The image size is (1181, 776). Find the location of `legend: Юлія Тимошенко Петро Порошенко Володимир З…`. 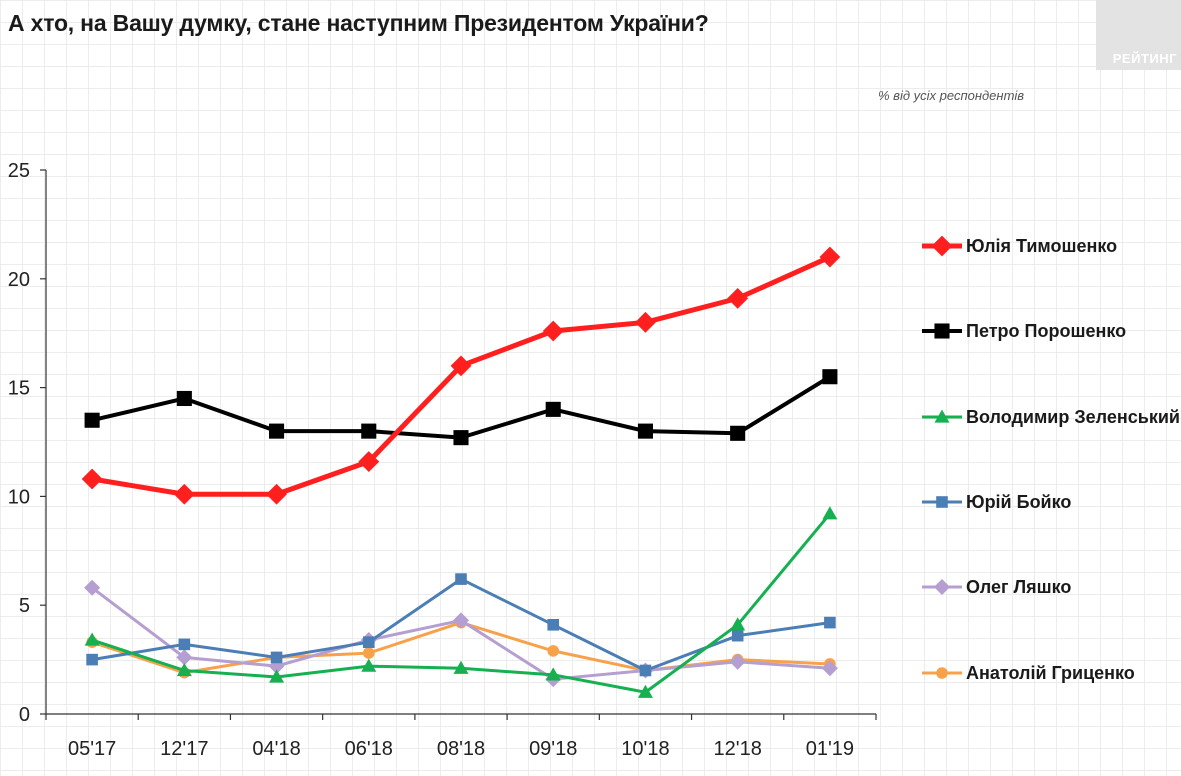

legend: Юлія Тимошенко Петро Порошенко Володимир З… is located at coordinates (1051, 459).